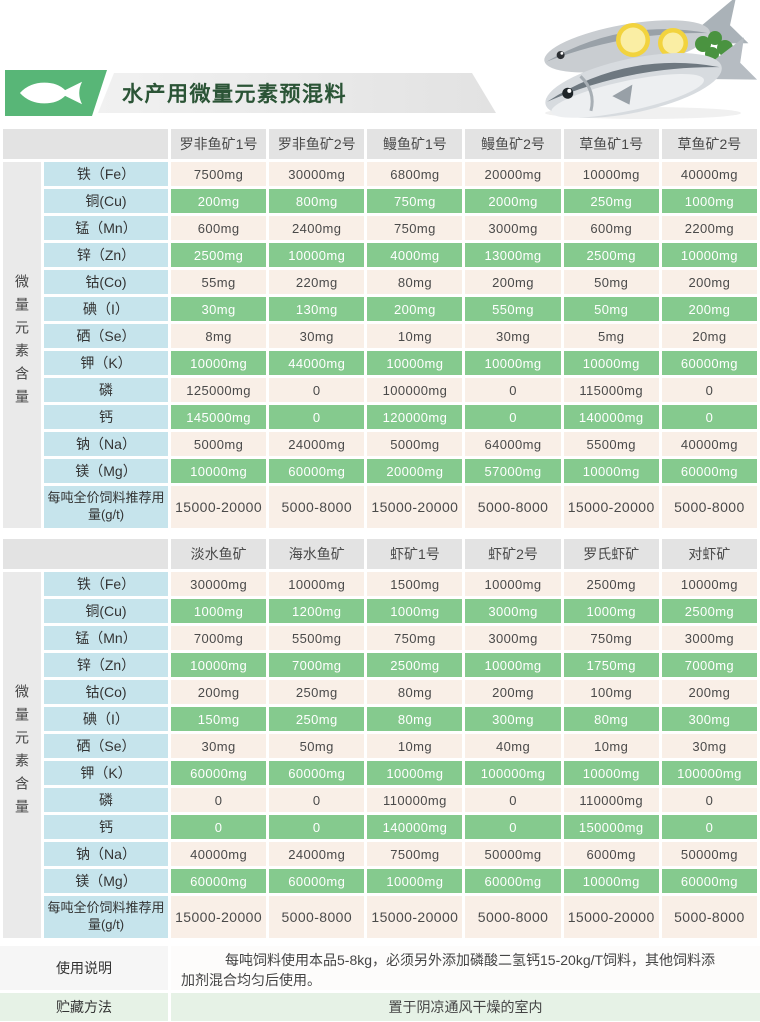  What do you see at coordinates (513, 854) in the screenshot?
I see `value-cell: 50000mg` at bounding box center [513, 854].